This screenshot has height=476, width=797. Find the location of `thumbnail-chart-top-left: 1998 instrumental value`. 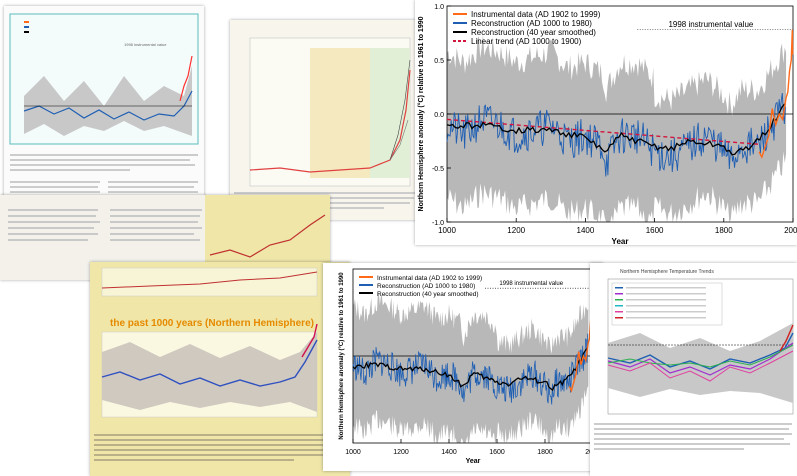

thumbnail-chart-top-left: 1998 instrumental value is located at coordinates (104, 103).